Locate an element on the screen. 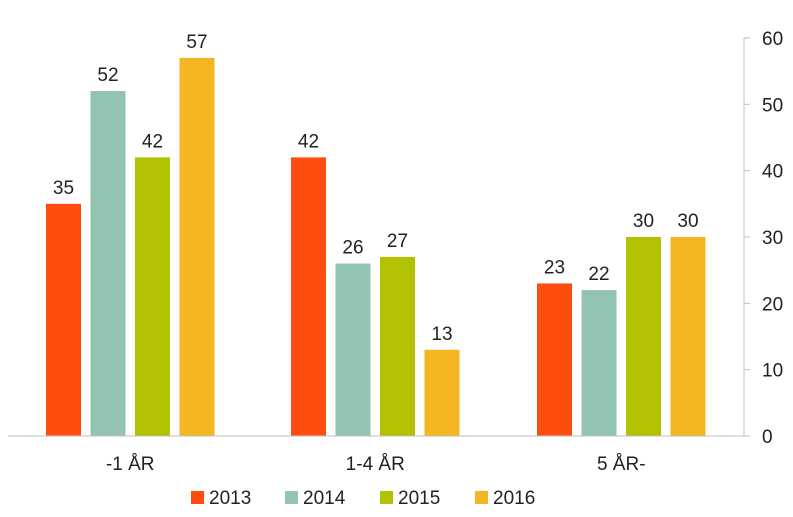 The width and height of the screenshot is (793, 517). x-category-label: 1-4 ÅR is located at coordinates (375, 464).